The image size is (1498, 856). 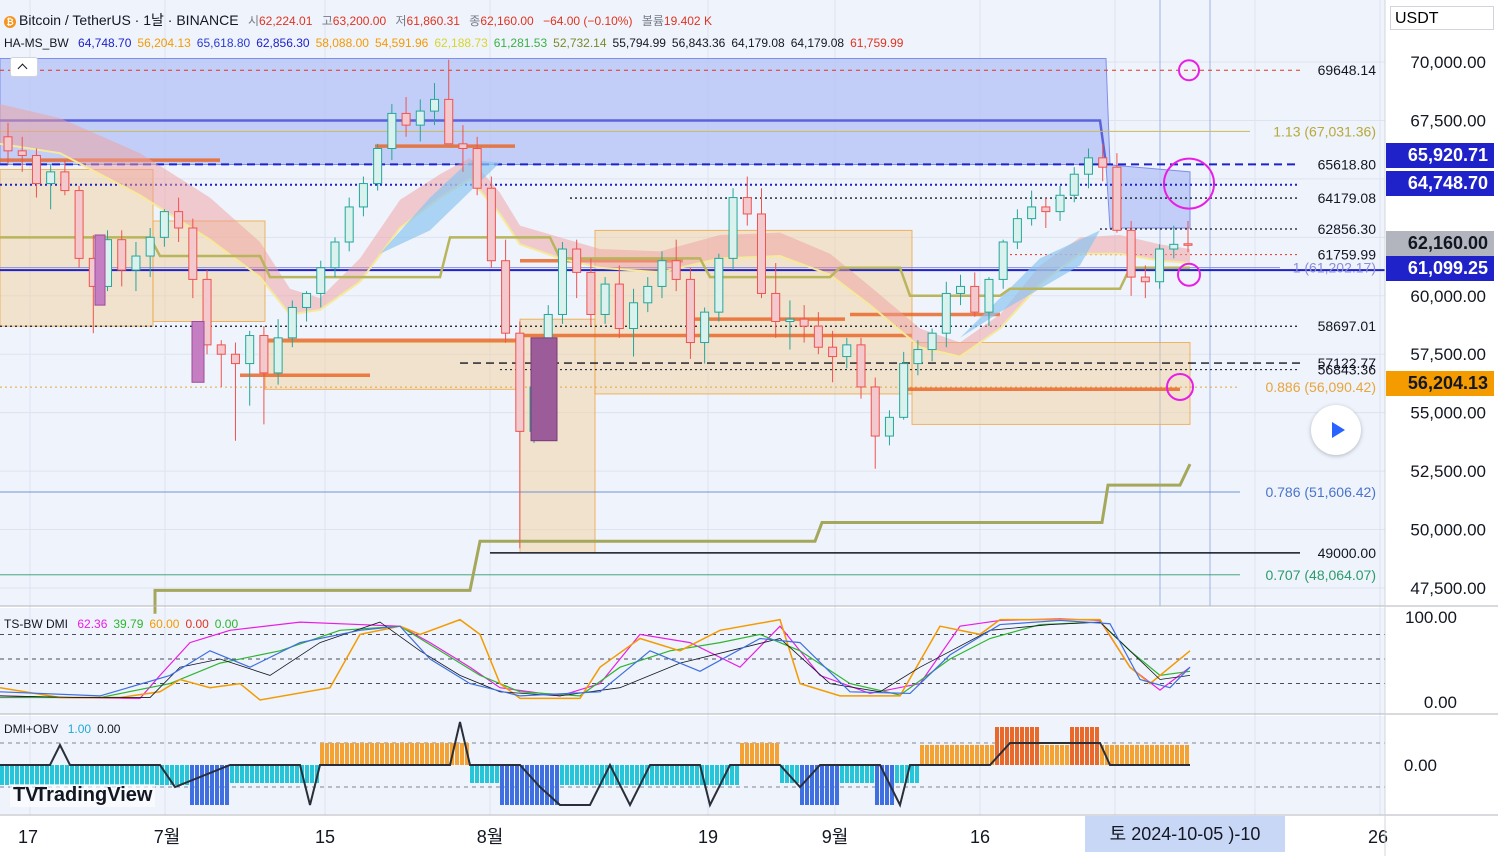 What do you see at coordinates (26, 795) in the screenshot?
I see `logo-mark: TV` at bounding box center [26, 795].